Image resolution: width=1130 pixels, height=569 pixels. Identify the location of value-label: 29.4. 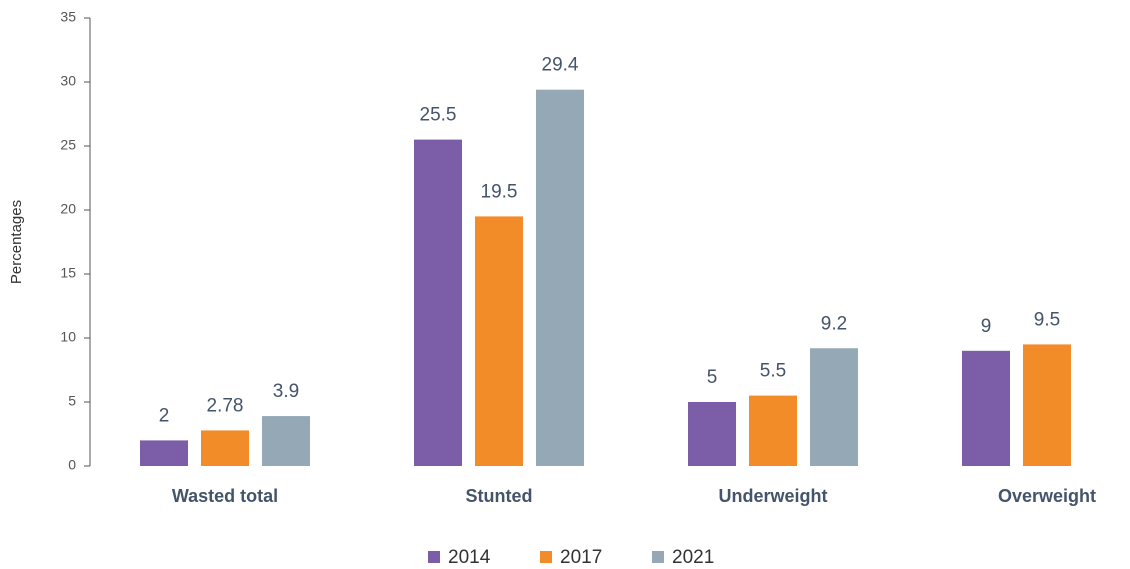
(560, 65).